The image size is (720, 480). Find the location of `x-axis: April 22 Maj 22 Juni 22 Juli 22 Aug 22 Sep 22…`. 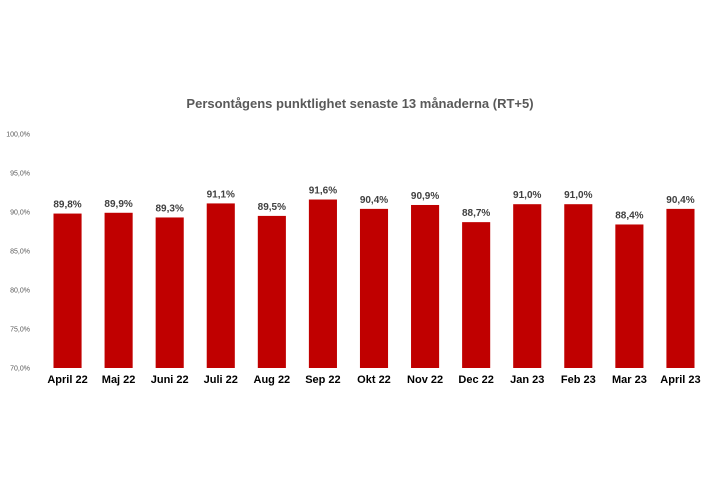

x-axis: April 22 Maj 22 Juni 22 Juli 22 Aug 22 Sep 22… is located at coordinates (373, 380).